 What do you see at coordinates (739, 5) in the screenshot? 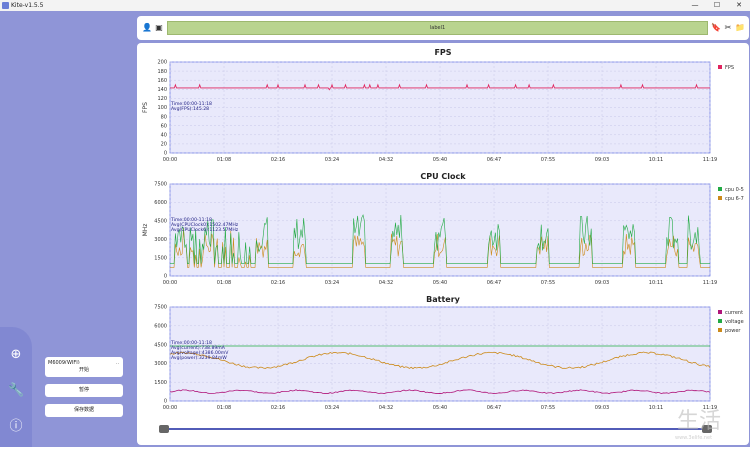
I see `close-button: ✕` at bounding box center [739, 5].